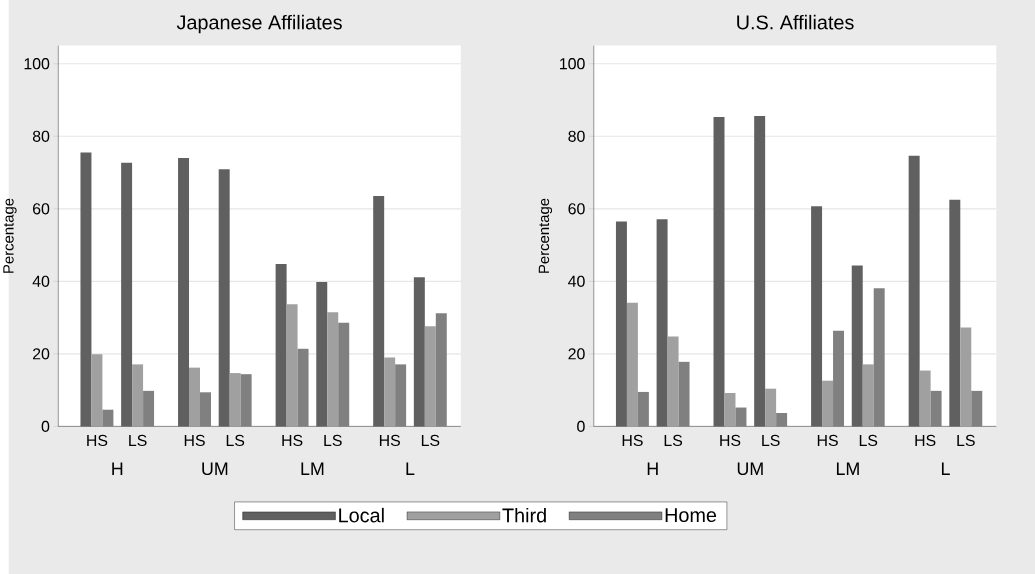  What do you see at coordinates (361, 515) in the screenshot?
I see `legend-label: Local` at bounding box center [361, 515].